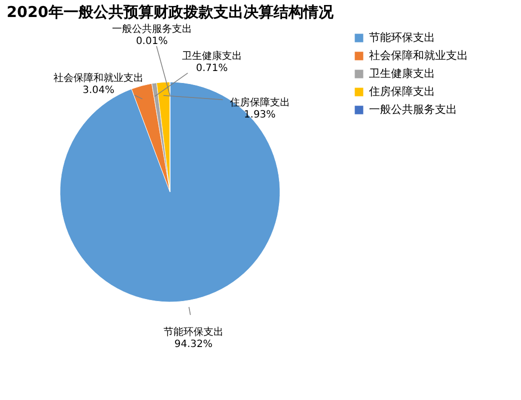 Image resolution: width=521 pixels, height=400 pixels. I want to click on slice-label: 一般公共服务支出, so click(152, 29).